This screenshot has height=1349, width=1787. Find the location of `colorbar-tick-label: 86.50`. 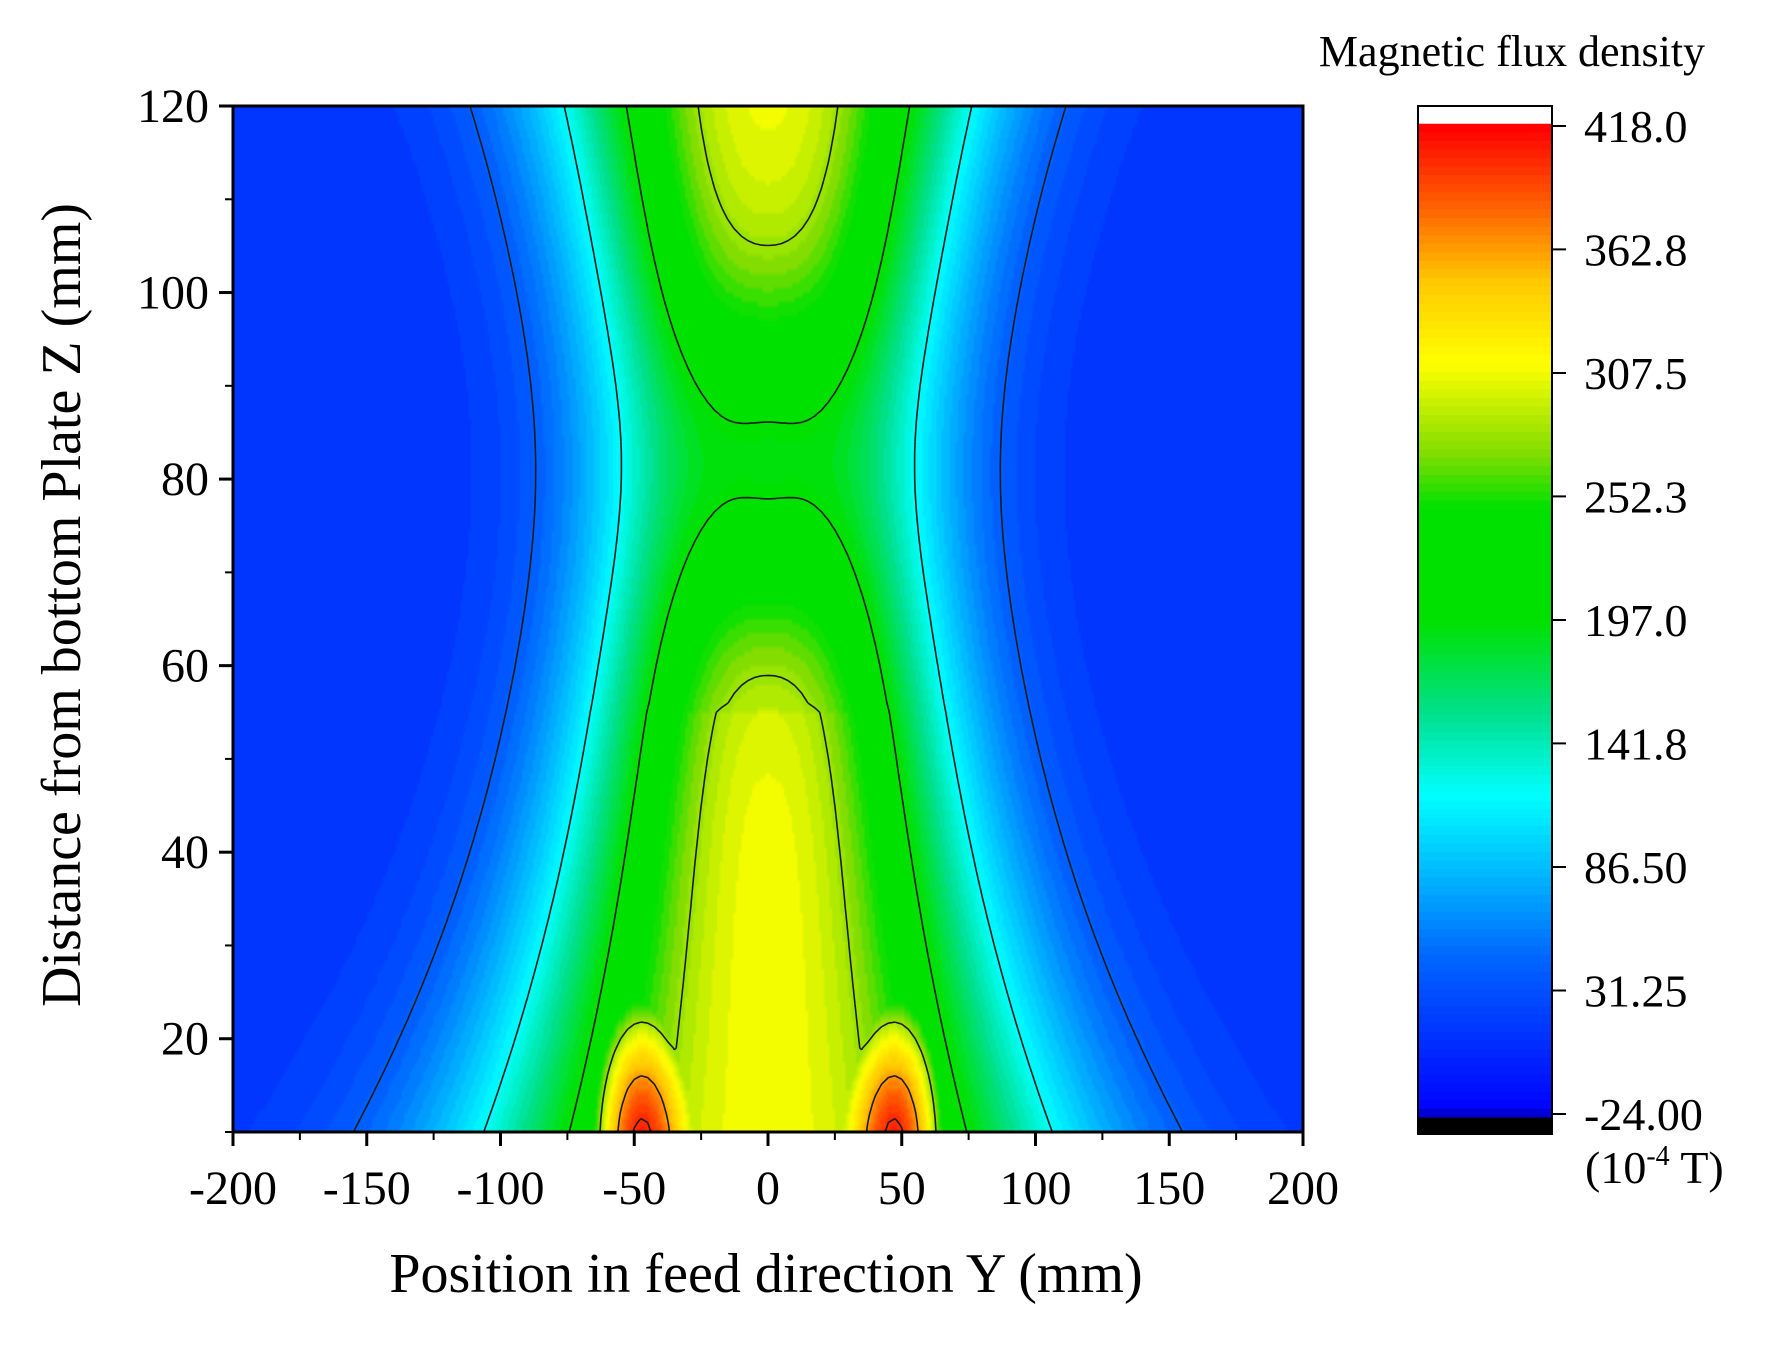

colorbar-tick-label: 86.50 is located at coordinates (1636, 867).